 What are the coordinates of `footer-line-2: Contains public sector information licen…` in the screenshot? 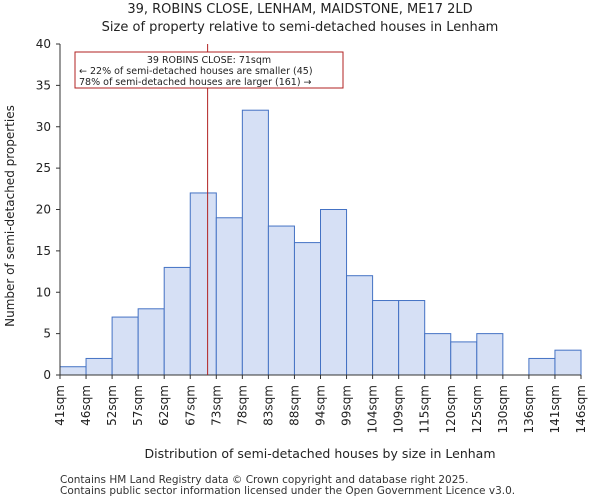 It's located at (288, 491).